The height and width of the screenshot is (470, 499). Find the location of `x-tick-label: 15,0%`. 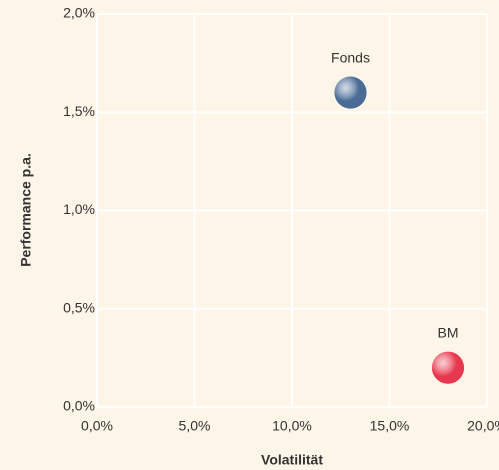

x-tick-label: 15,0% is located at coordinates (390, 426).